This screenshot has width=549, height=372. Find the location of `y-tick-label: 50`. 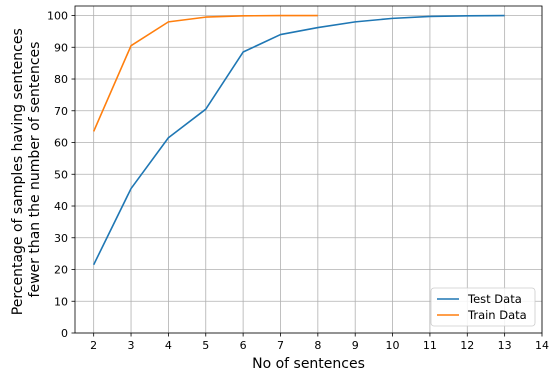

y-tick-label: 50 is located at coordinates (61, 174).